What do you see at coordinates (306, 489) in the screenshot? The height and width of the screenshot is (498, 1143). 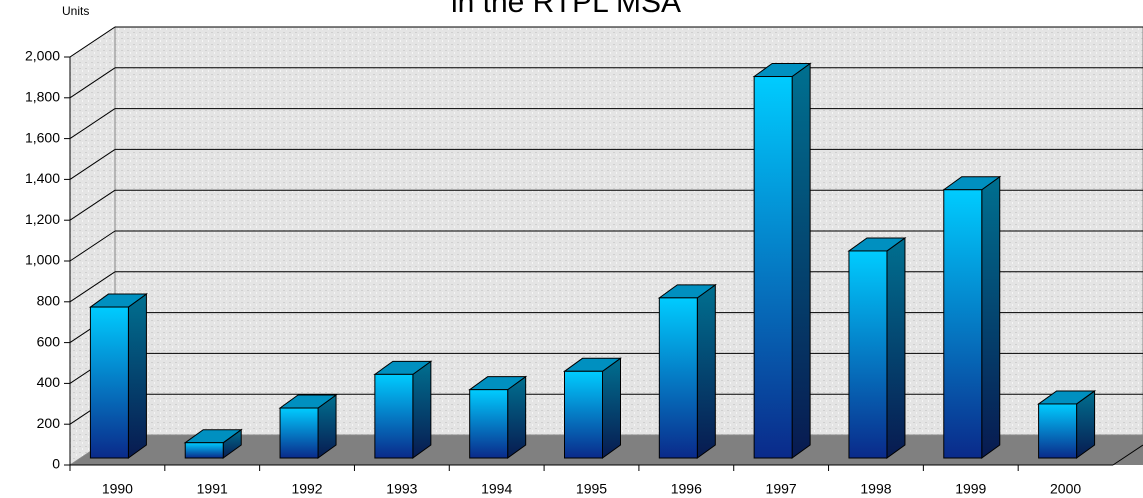 I see `x-tick-label: 1992` at bounding box center [306, 489].